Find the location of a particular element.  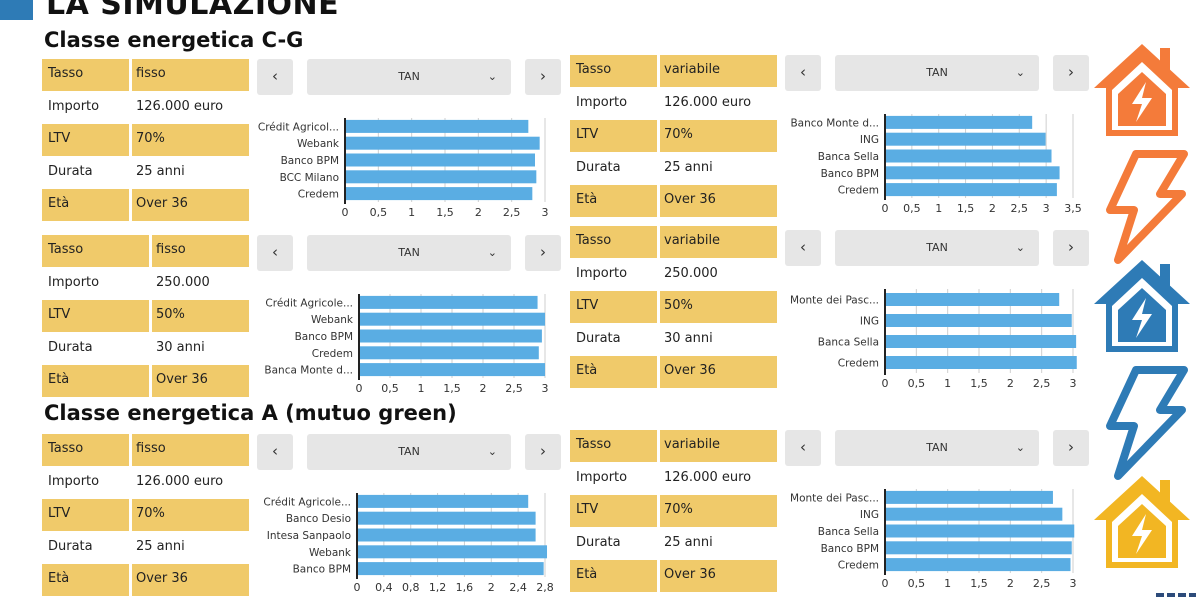

category-label: Banco BPM is located at coordinates (324, 337).